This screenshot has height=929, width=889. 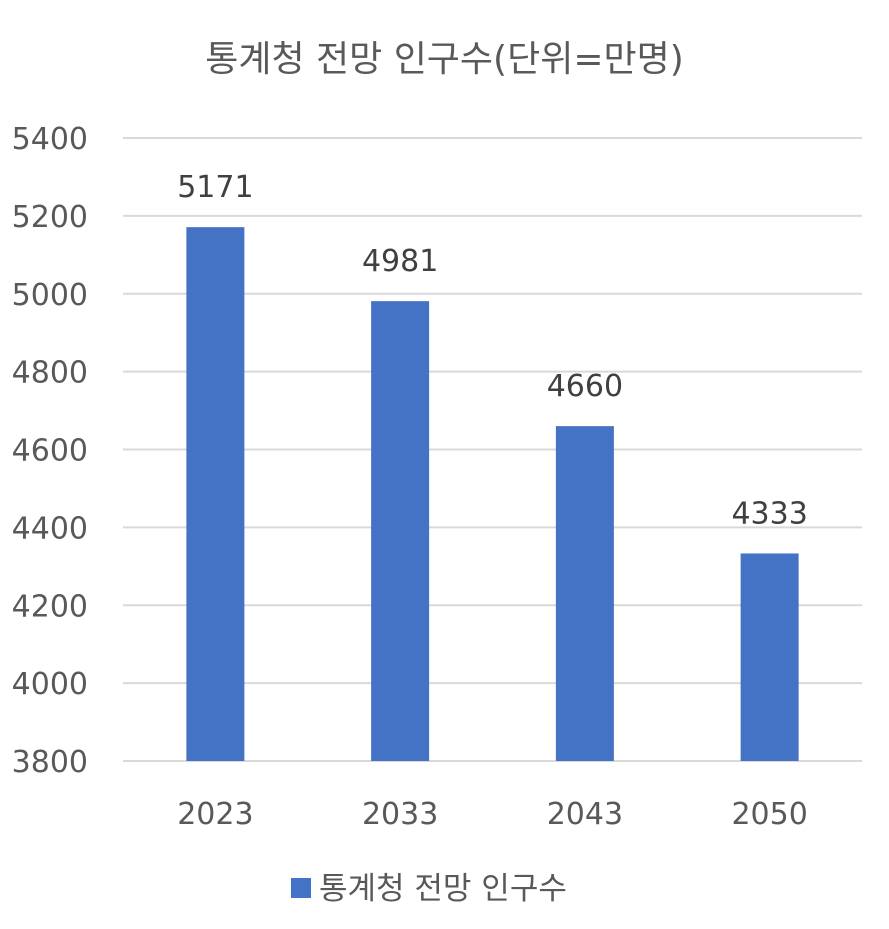 I want to click on legend: 통계청 전망 인구수, so click(x=429, y=889).